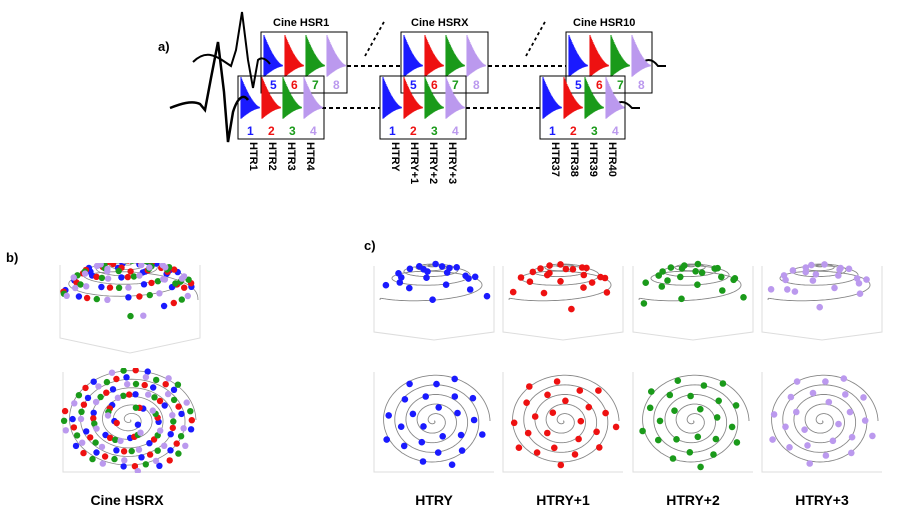  I want to click on signal-box-bottom: 1 2 3 4, so click(582, 107).